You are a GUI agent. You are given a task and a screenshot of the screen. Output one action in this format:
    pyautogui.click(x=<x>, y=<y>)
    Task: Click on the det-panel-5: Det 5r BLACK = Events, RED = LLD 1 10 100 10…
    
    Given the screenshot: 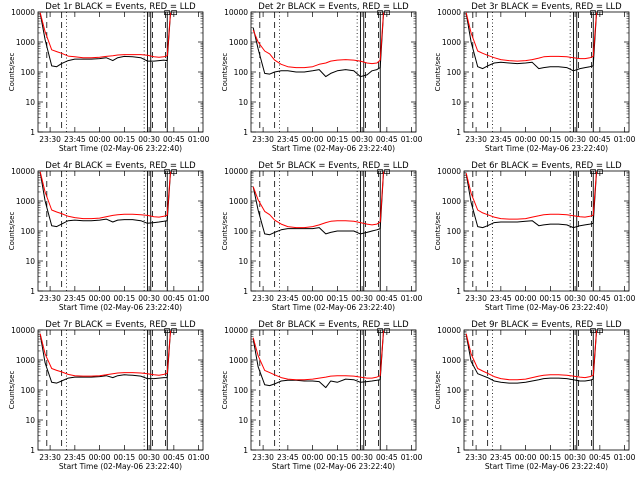 What is the action you would take?
    pyautogui.click(x=322, y=236)
    